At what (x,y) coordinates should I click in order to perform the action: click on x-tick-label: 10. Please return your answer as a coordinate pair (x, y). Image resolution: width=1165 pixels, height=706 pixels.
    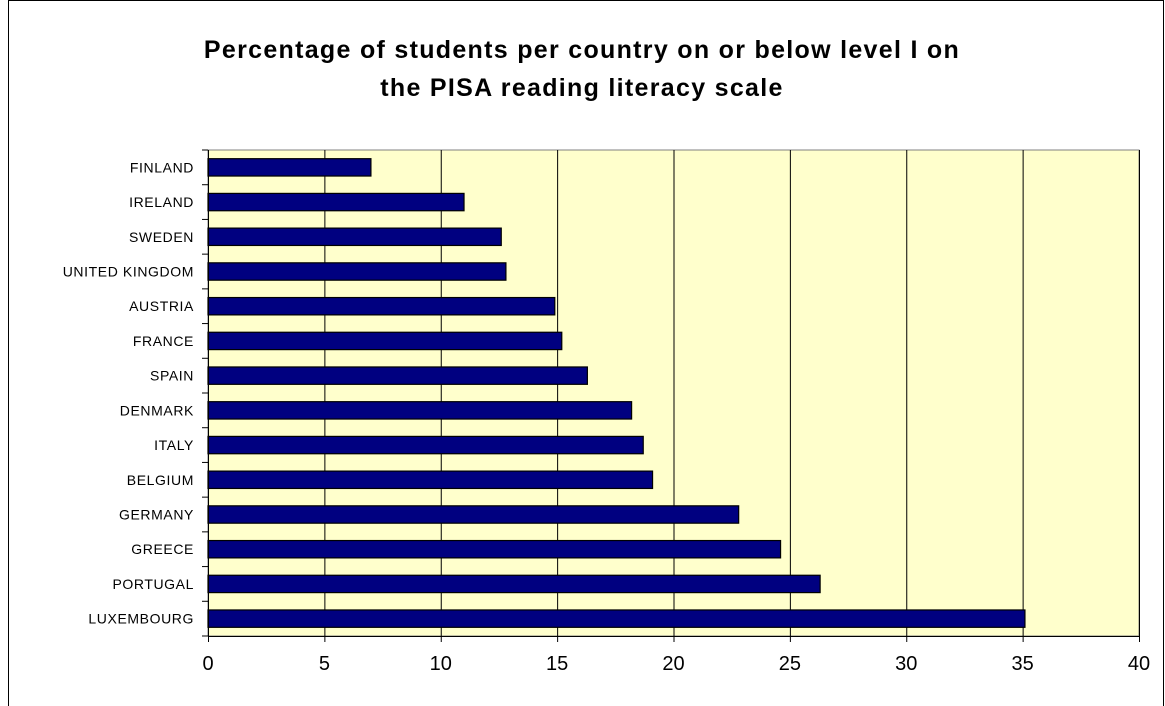
    Looking at the image, I should click on (441, 664).